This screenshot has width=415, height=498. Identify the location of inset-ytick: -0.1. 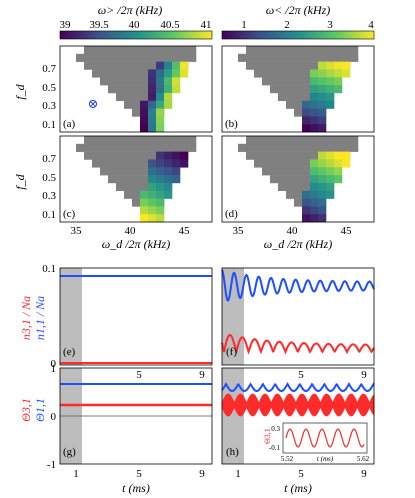
(275, 448).